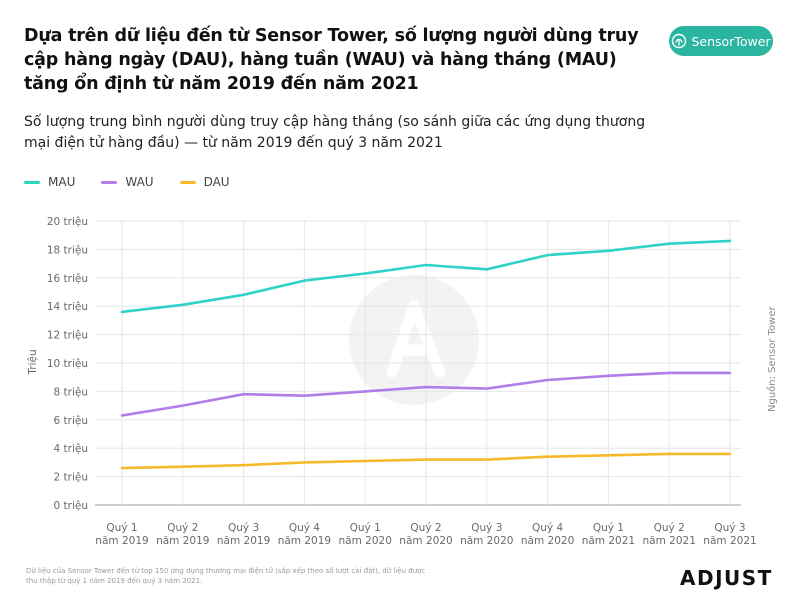 This screenshot has height=611, width=800. I want to click on legend-item-dau: DAU, so click(204, 182).